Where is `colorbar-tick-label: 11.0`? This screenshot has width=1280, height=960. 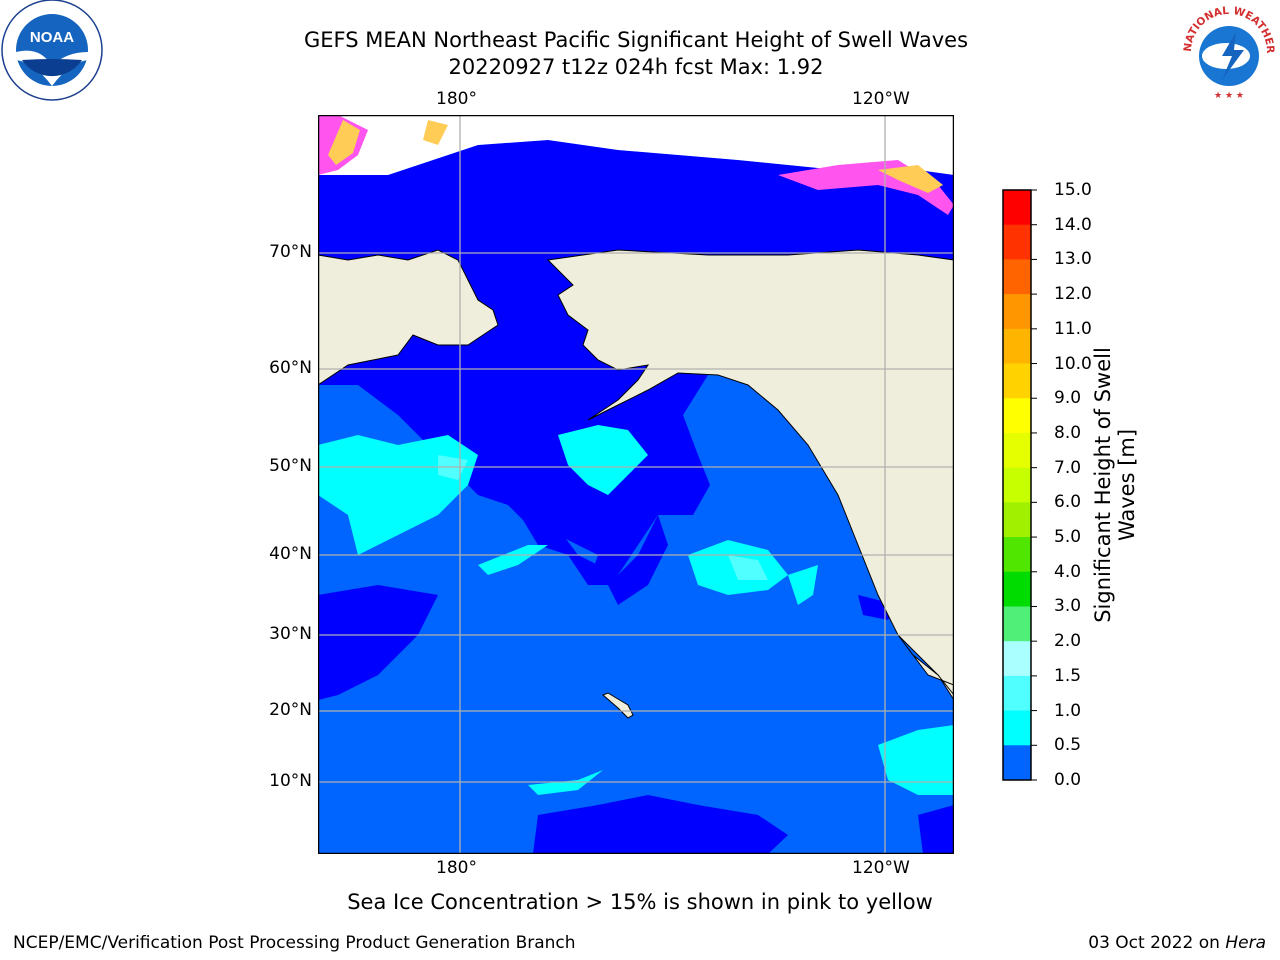 colorbar-tick-label: 11.0 is located at coordinates (1073, 328).